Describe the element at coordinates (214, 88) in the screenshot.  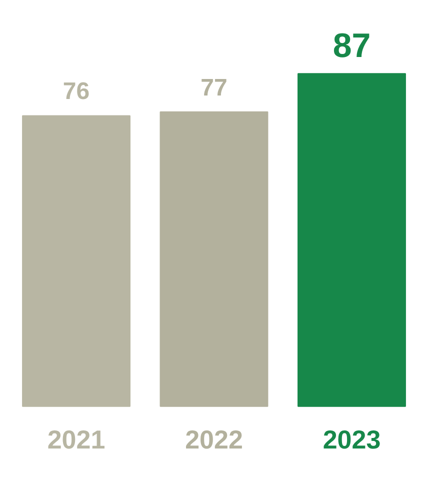
I see `data-label: 77` at that location.